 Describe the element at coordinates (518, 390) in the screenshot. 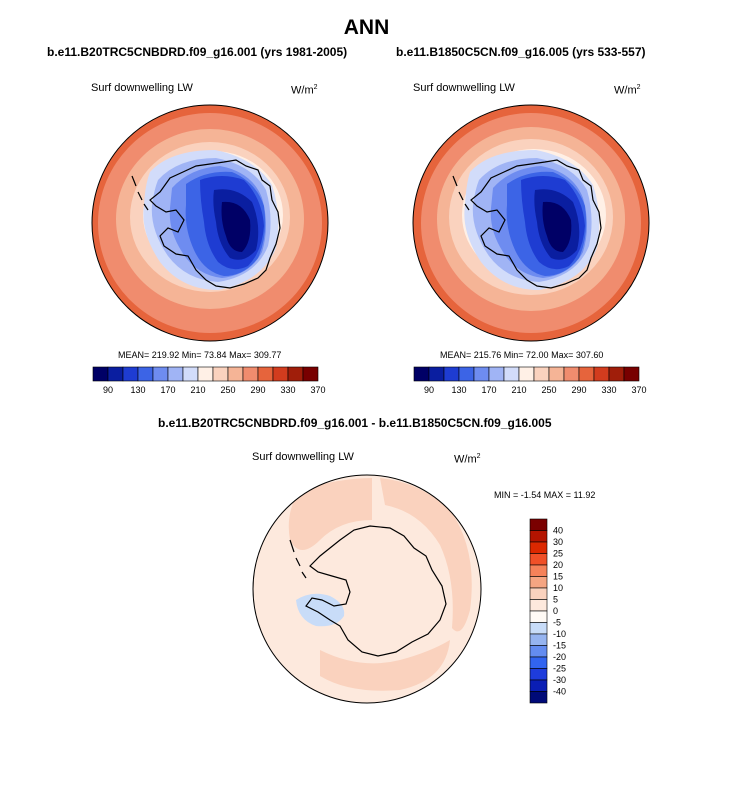

I see `panel-2-colorbar-tick-label: 210` at that location.